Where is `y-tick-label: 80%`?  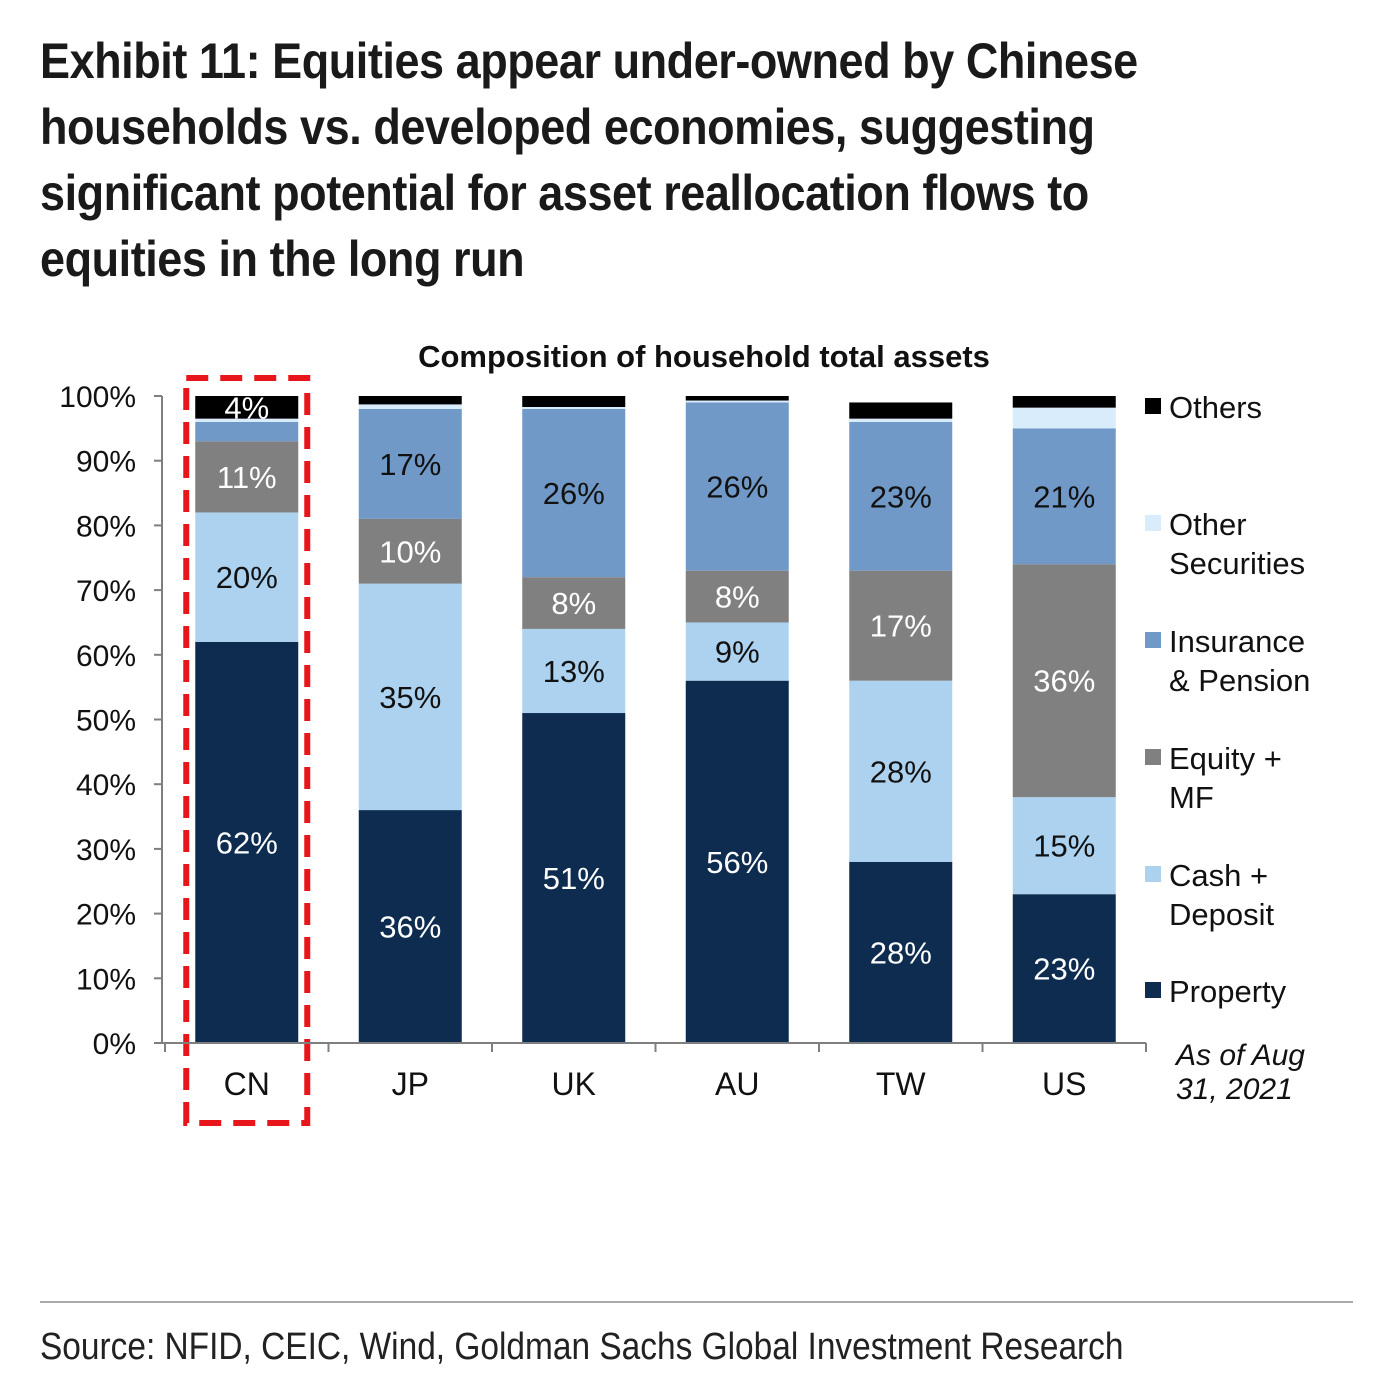 y-tick-label: 80% is located at coordinates (106, 526).